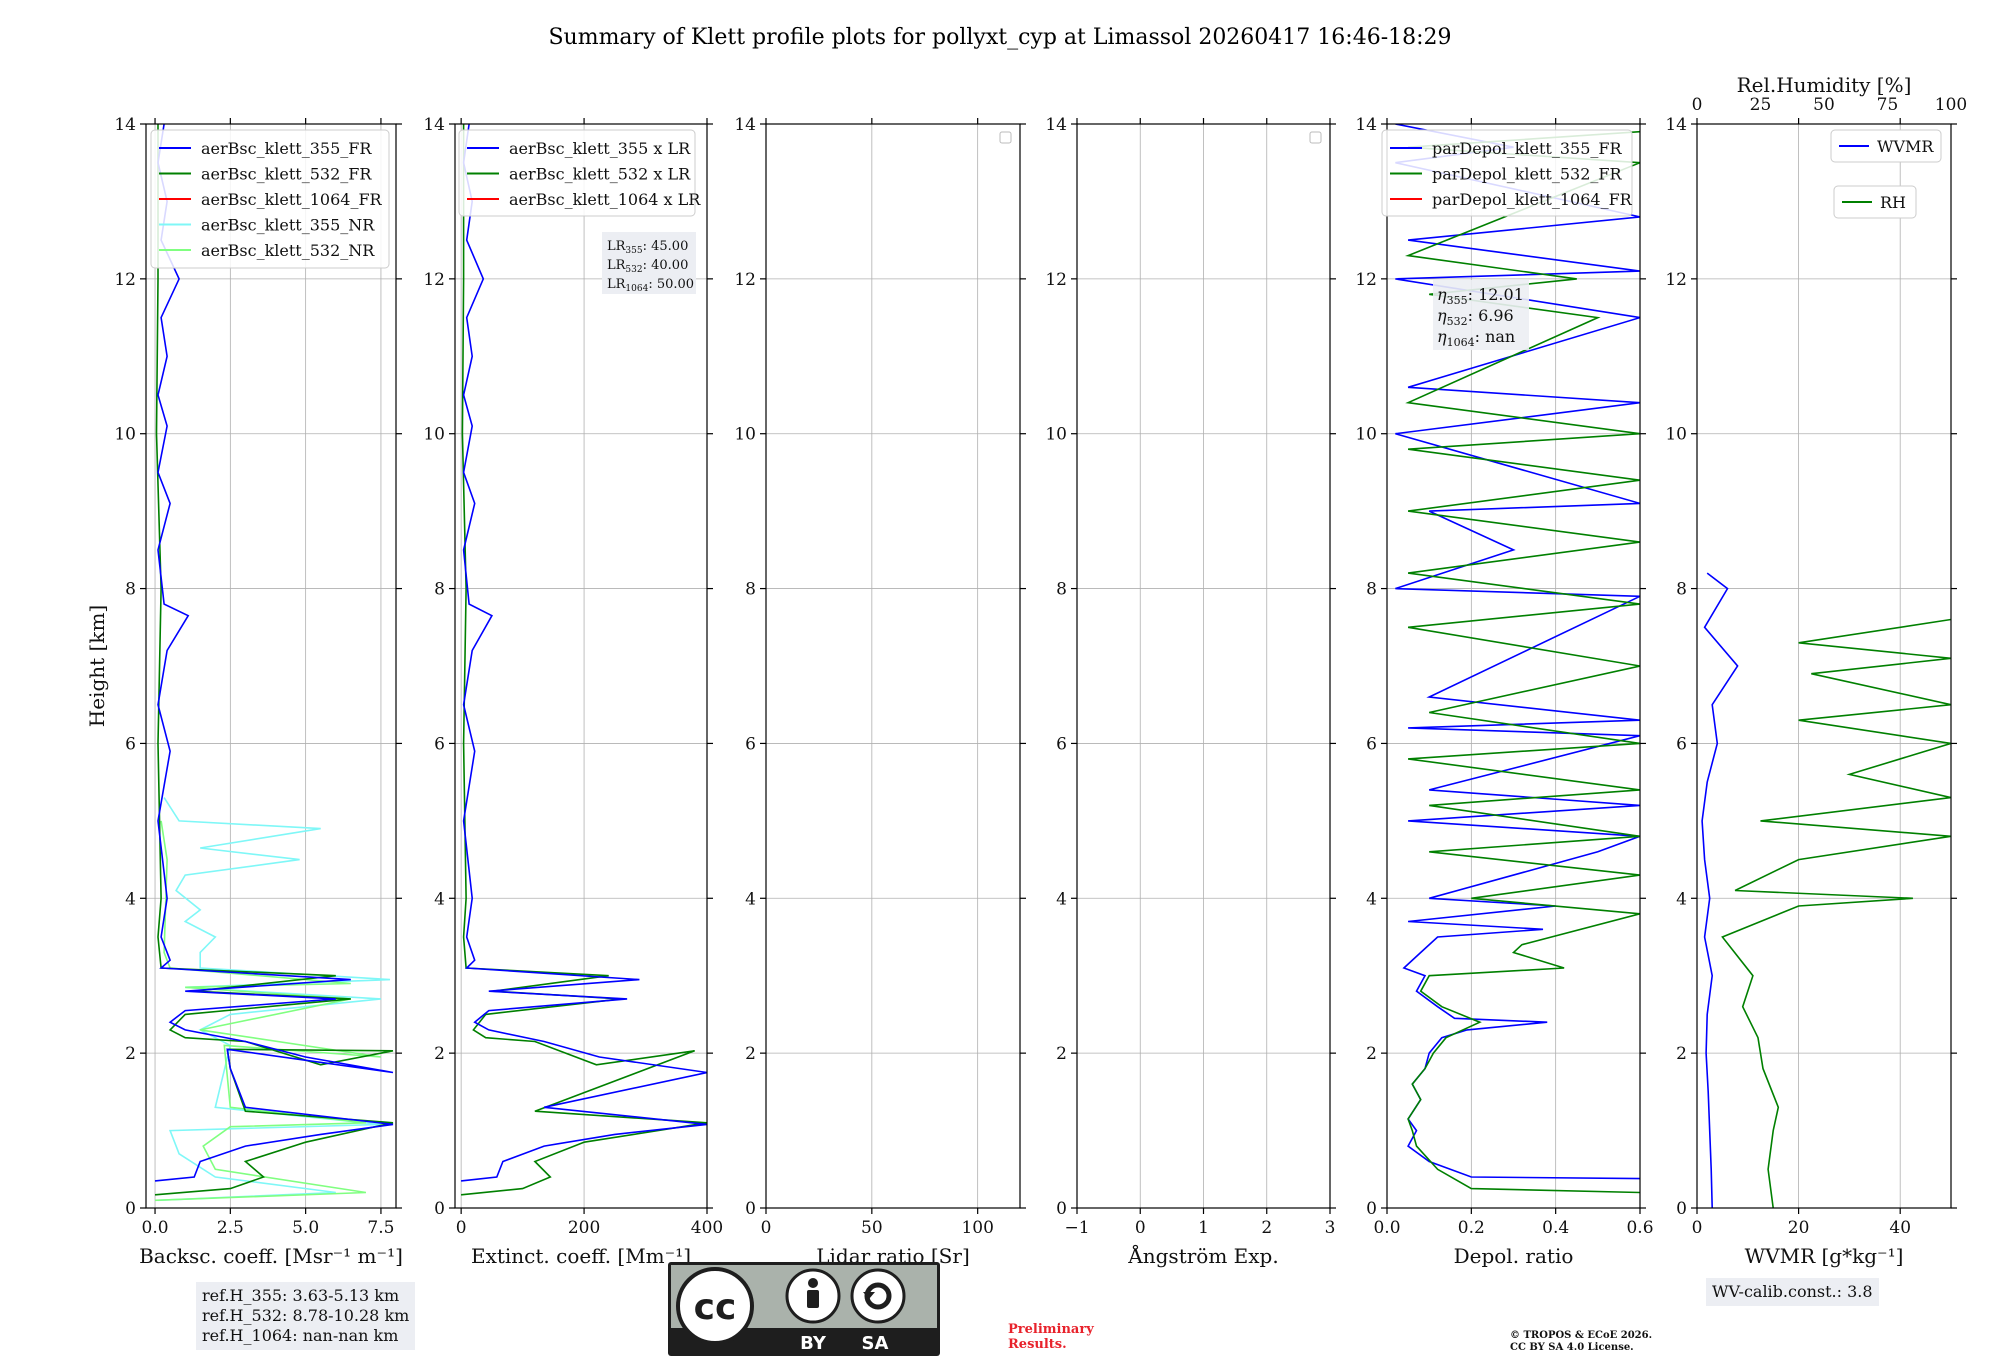 The image size is (2000, 1360). I want to click on series-line-aerBsc_klett_532_FR, so click(274, 660).